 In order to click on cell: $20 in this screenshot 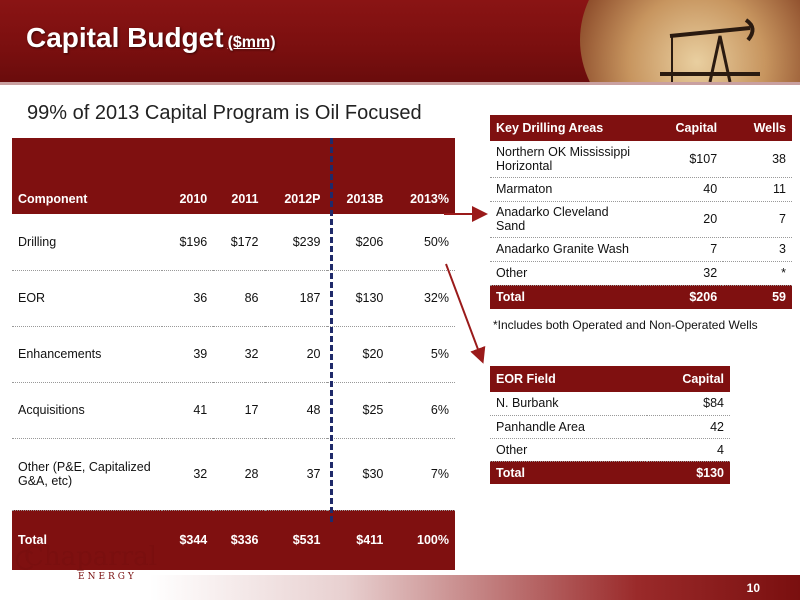, I will do `click(358, 354)`.